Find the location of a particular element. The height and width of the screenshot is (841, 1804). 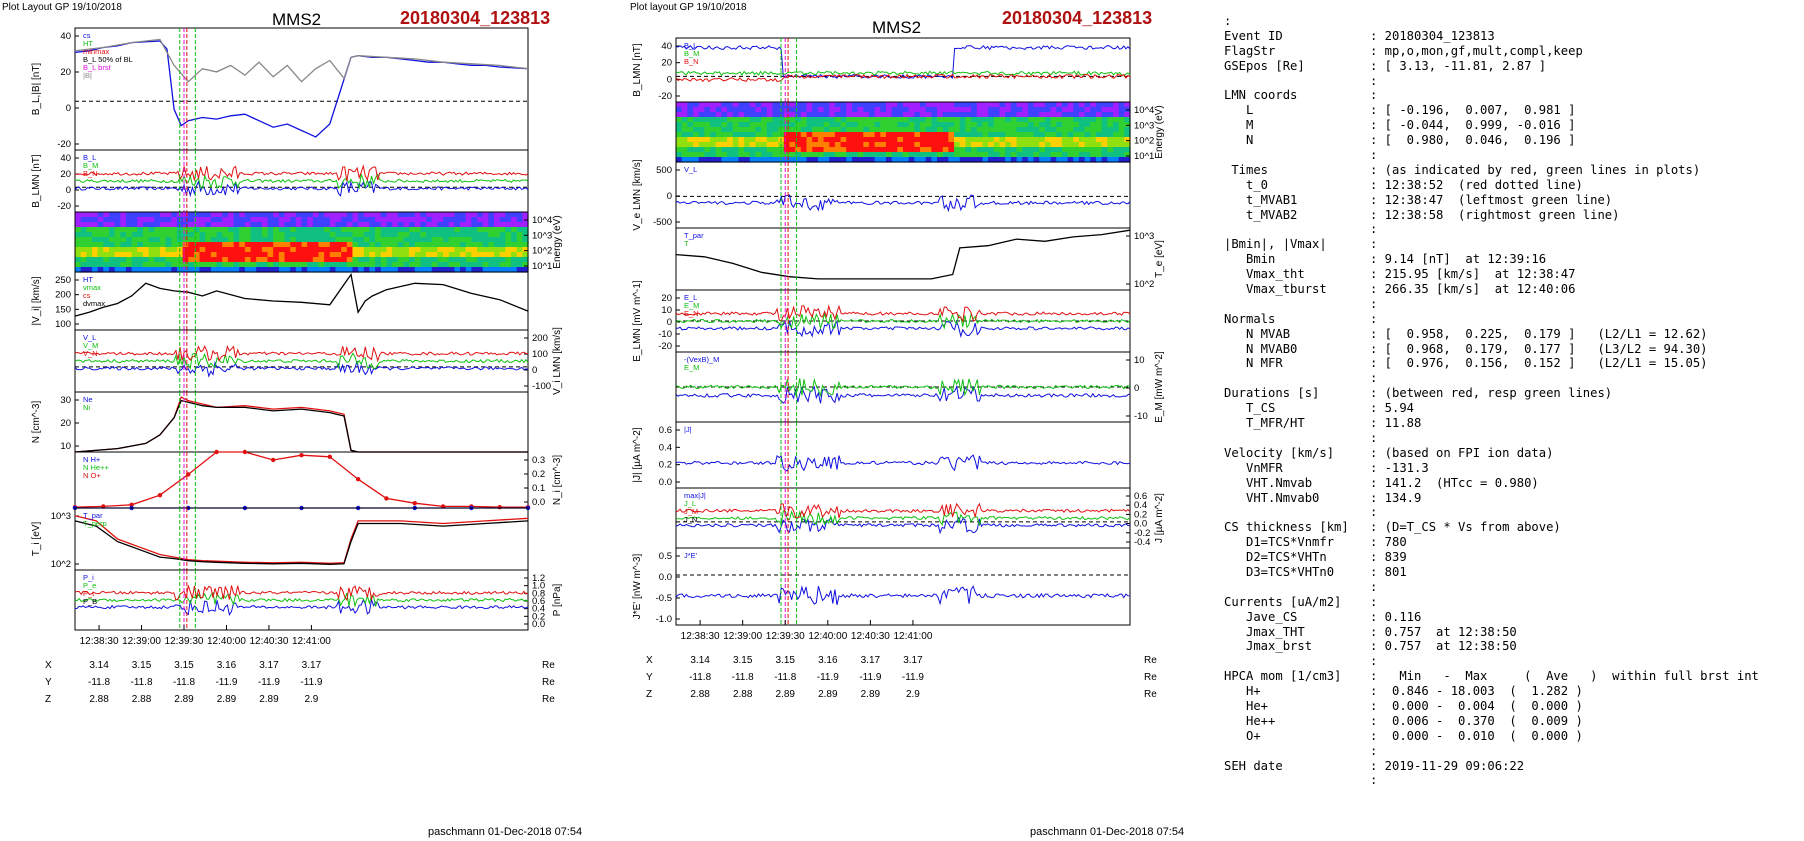

info-line: Velocity [km/s]: (based on FPI ion data) is located at coordinates (1491, 453).